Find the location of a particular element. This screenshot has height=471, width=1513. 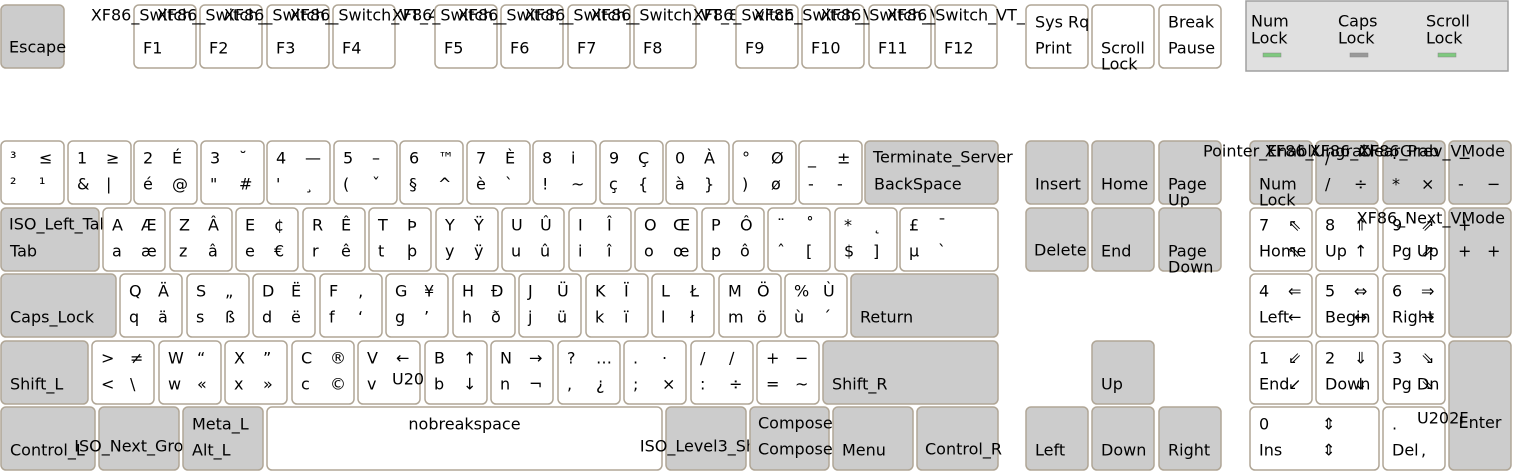

key-label: ¢ is located at coordinates (279, 225).